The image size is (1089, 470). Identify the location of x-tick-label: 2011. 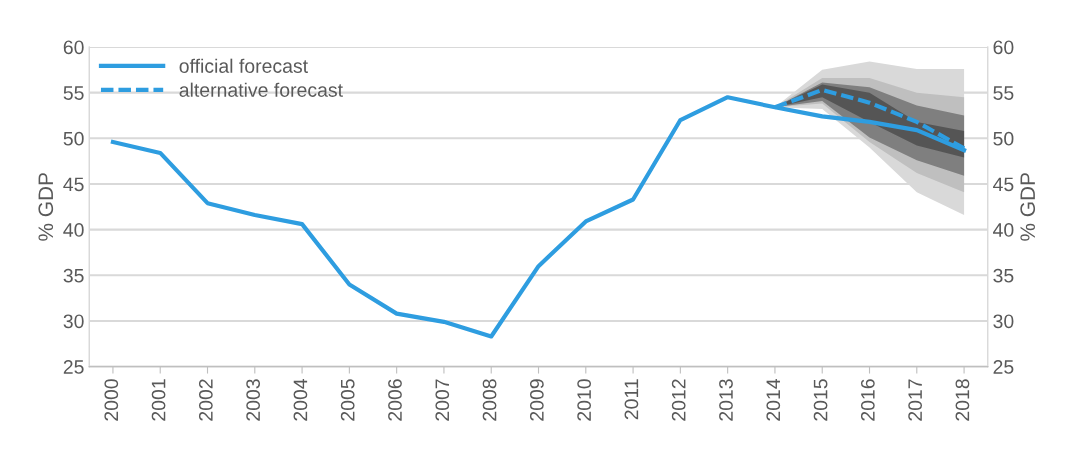
(631, 399).